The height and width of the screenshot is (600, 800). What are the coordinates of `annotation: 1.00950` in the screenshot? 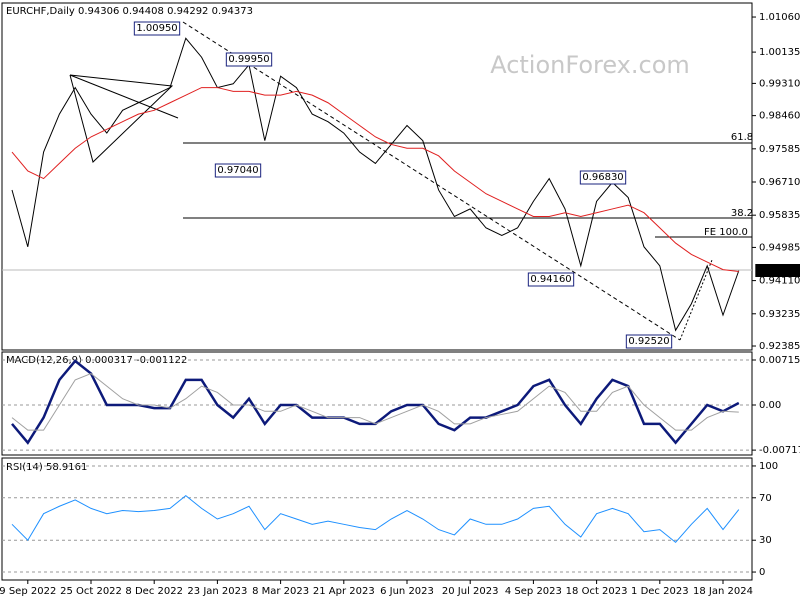 It's located at (156, 28).